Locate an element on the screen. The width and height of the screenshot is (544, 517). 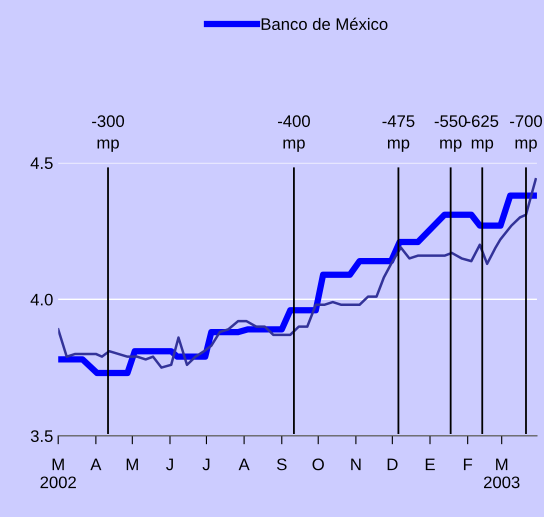
ref-line-label: -400 mp is located at coordinates (294, 133).